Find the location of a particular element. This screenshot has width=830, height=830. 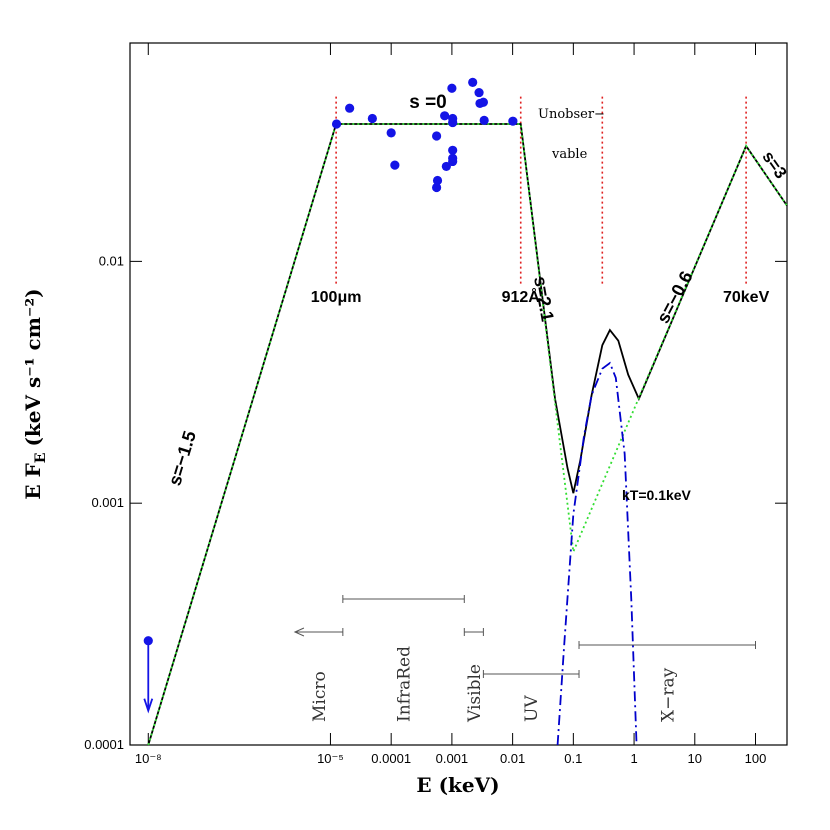

x-tick-label: 10⁻⁵ is located at coordinates (330, 758).